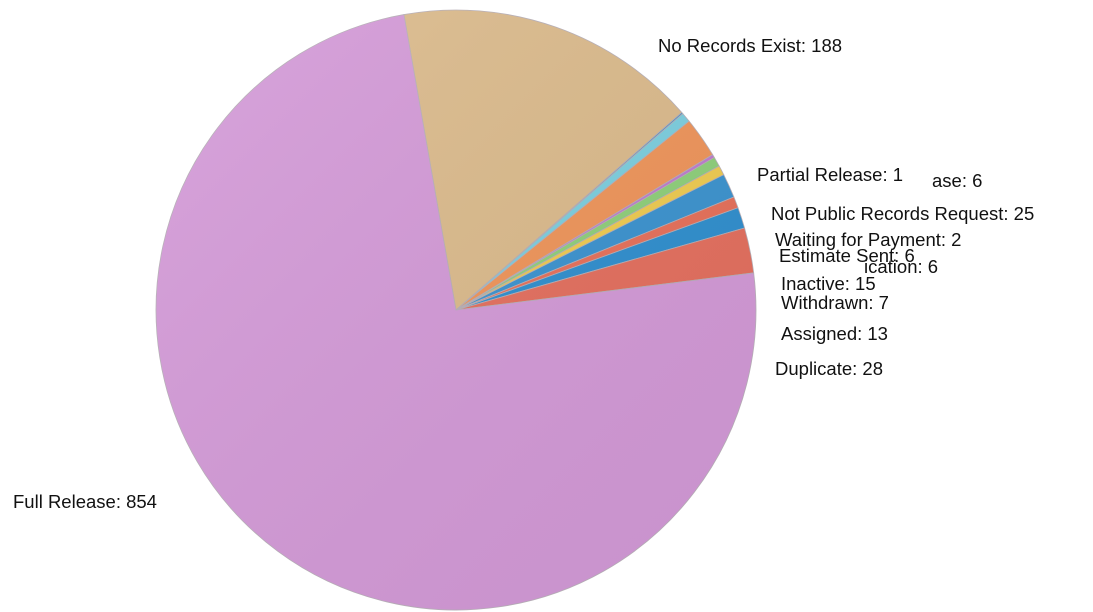  Describe the element at coordinates (85, 501) in the screenshot. I see `pie-label-full-release: Full Release: 854` at that location.